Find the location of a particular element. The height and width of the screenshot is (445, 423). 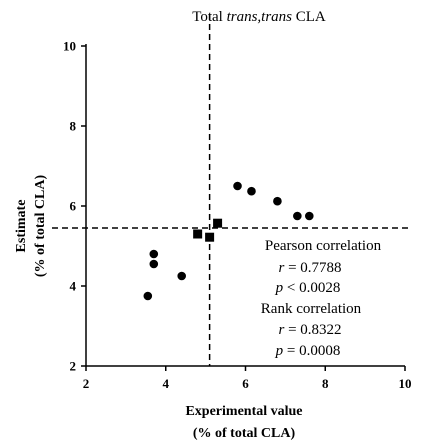

chart-title: Total trans,trans CLA is located at coordinates (259, 17).